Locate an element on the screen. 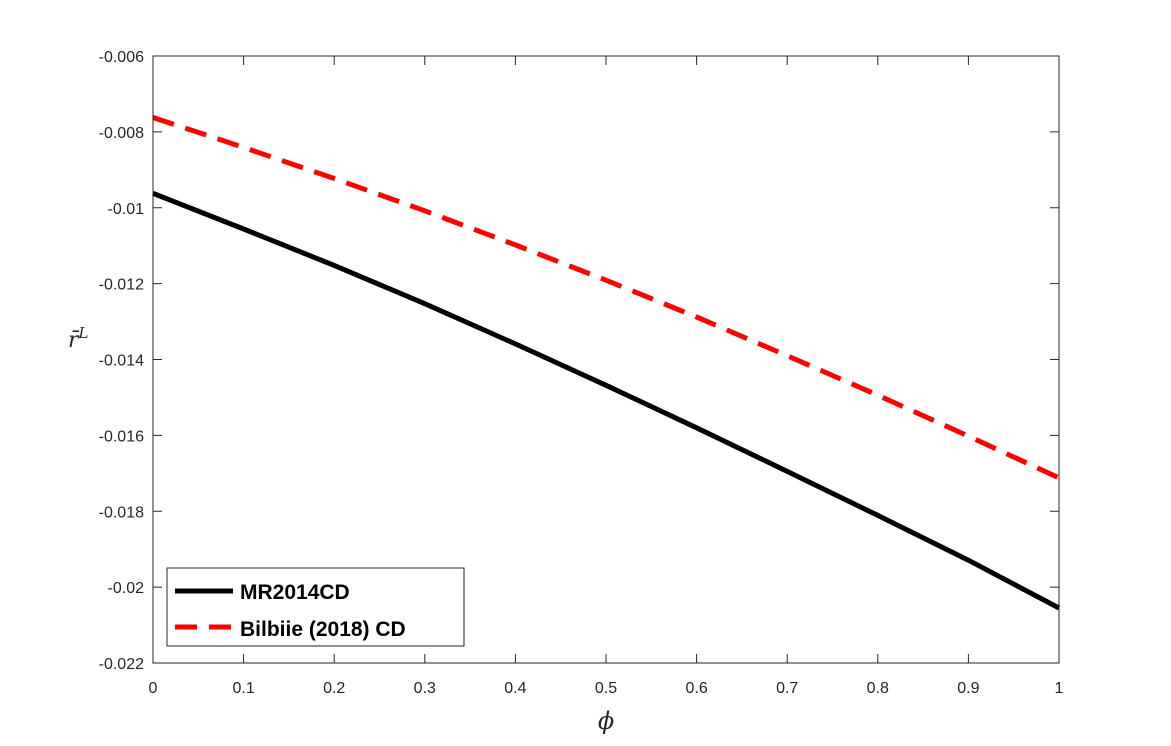  y-tick-label: -0.006 is located at coordinates (121, 57).